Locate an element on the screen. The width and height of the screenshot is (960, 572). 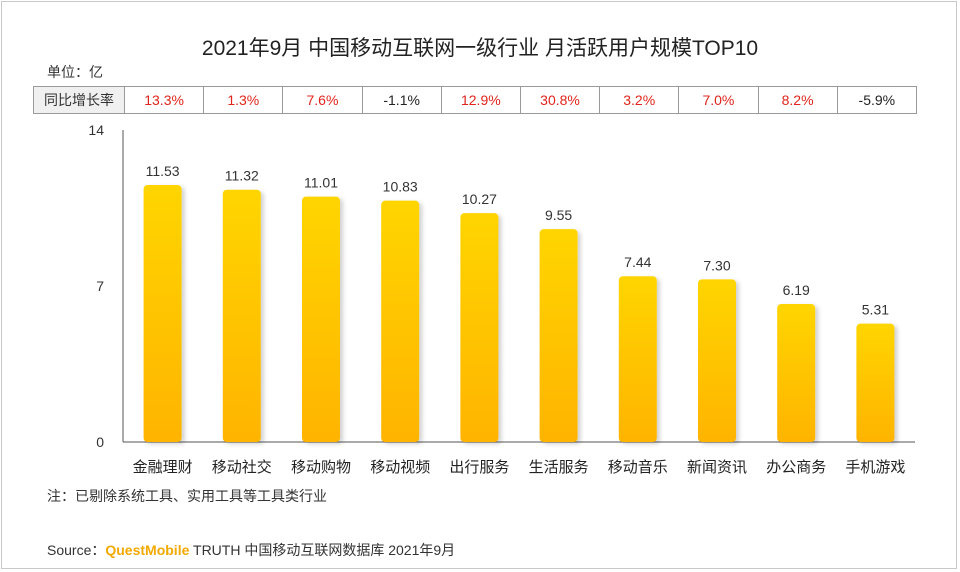
yoy-cell: 8.2% is located at coordinates (797, 100).